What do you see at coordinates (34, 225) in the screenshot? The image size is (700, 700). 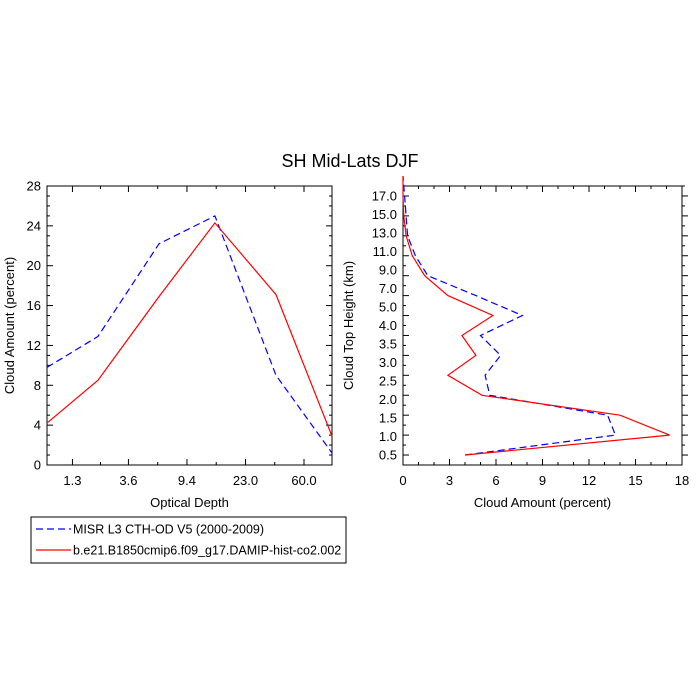 I see `y-tick-label: 24` at bounding box center [34, 225].